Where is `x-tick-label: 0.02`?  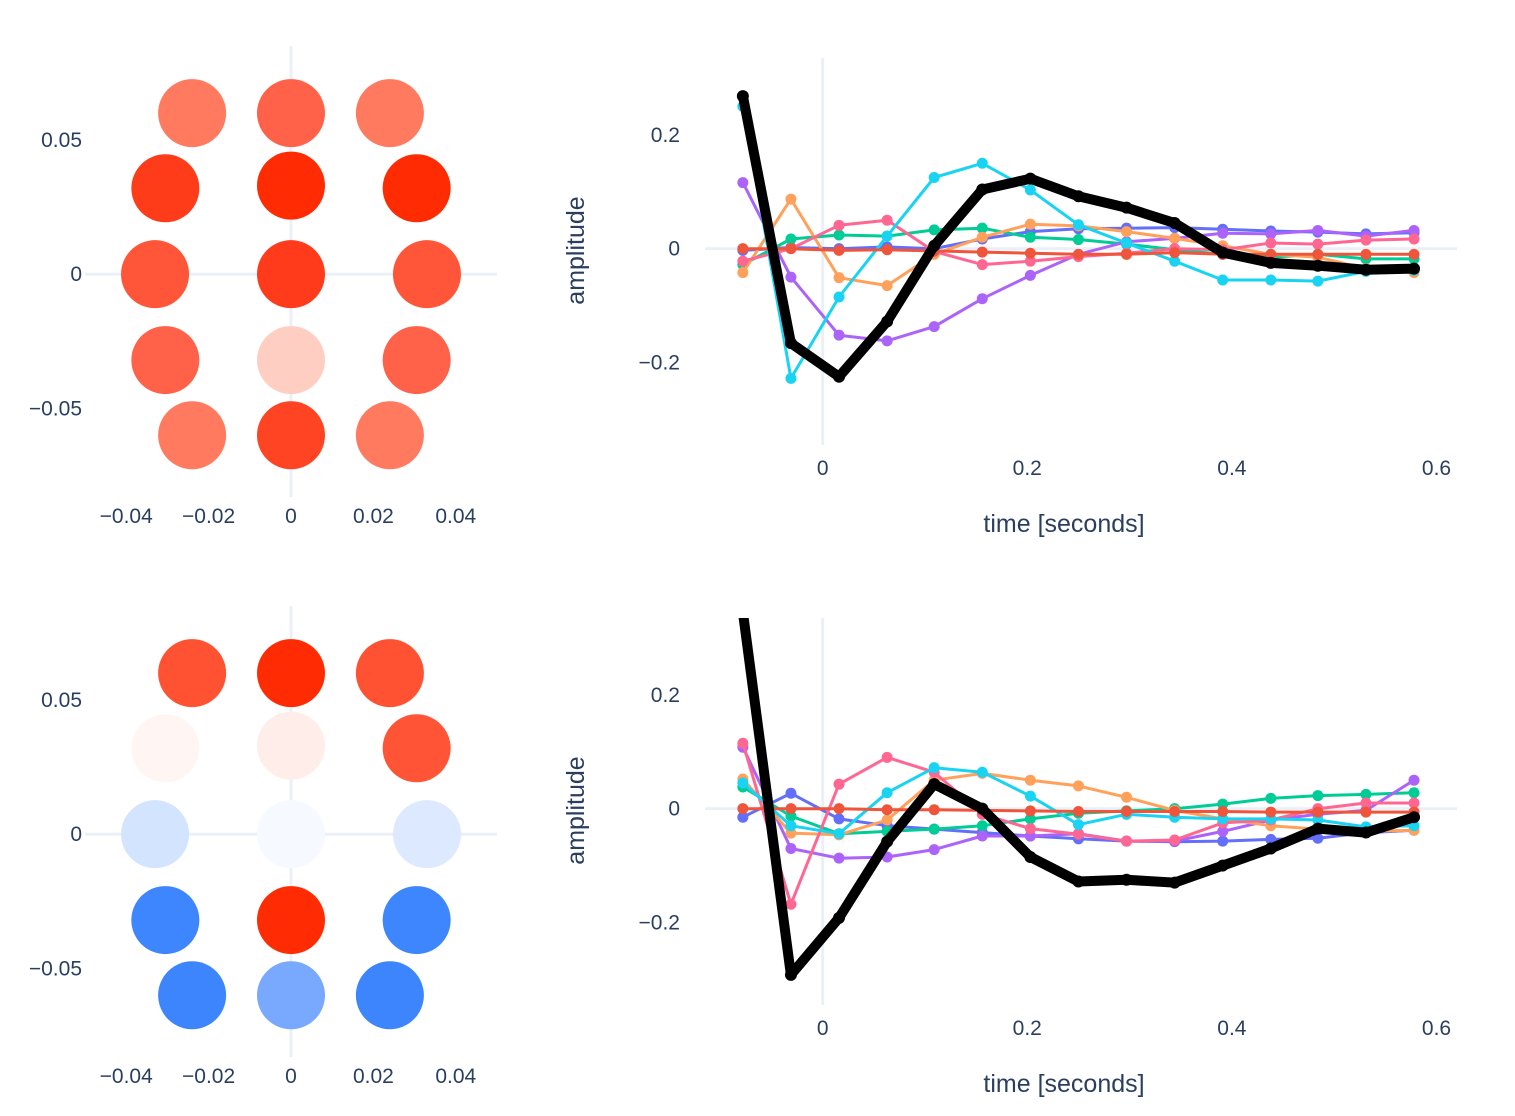
x-tick-label: 0.02 is located at coordinates (373, 1076).